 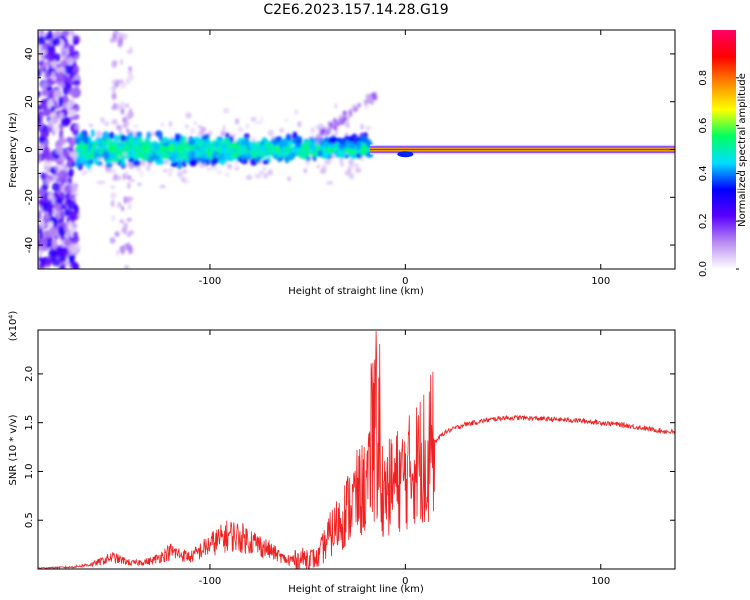 I want to click on y-tick-label: 40, so click(x=29, y=54).